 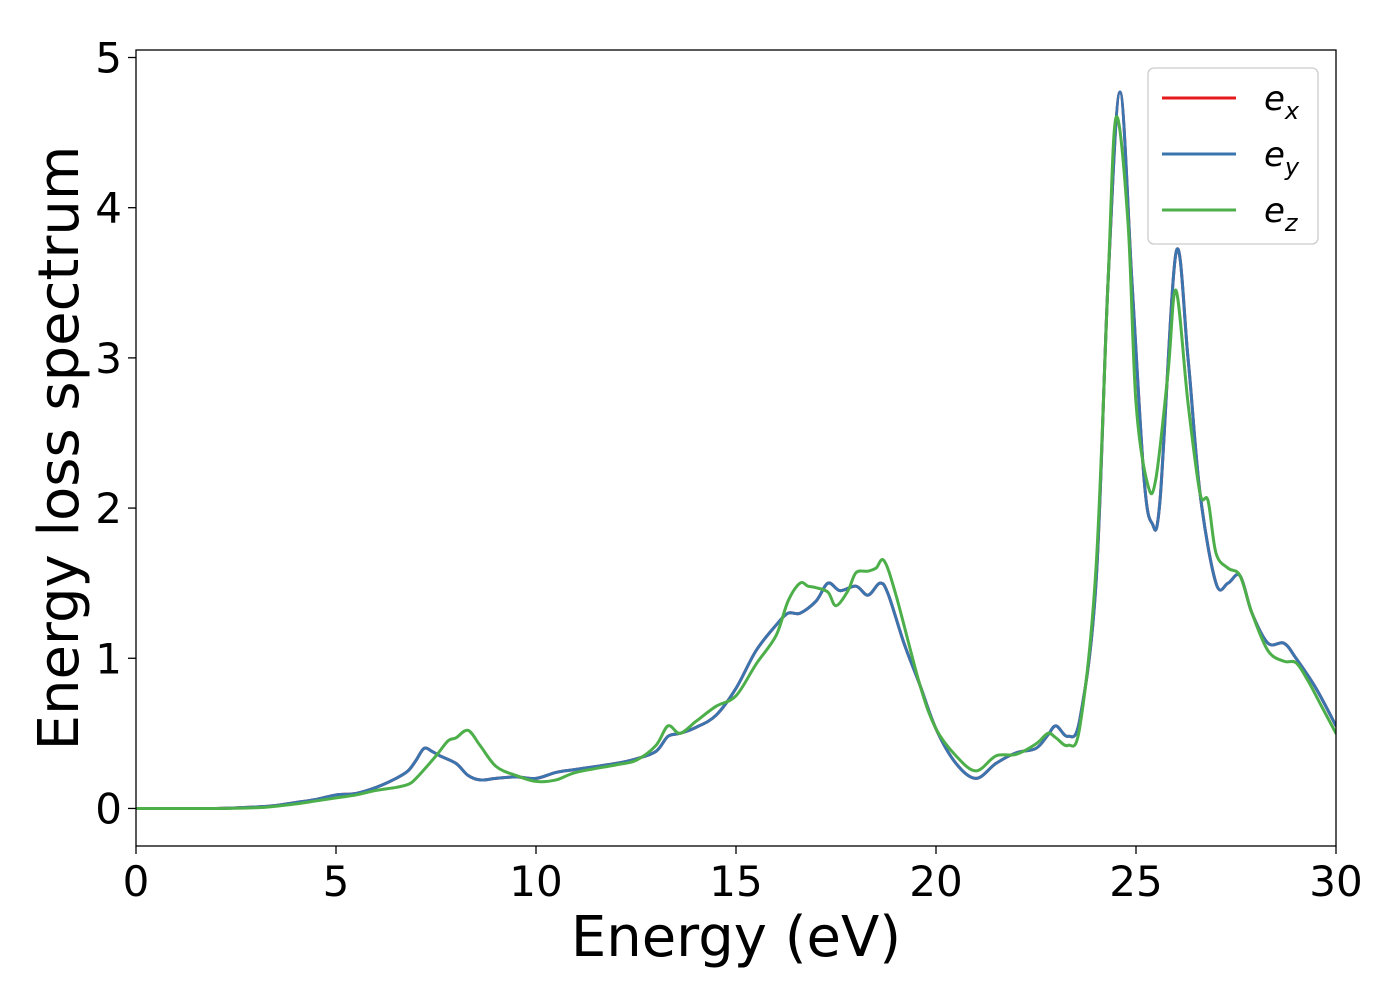 What do you see at coordinates (1335, 881) in the screenshot?
I see `x-tick-label: 30` at bounding box center [1335, 881].